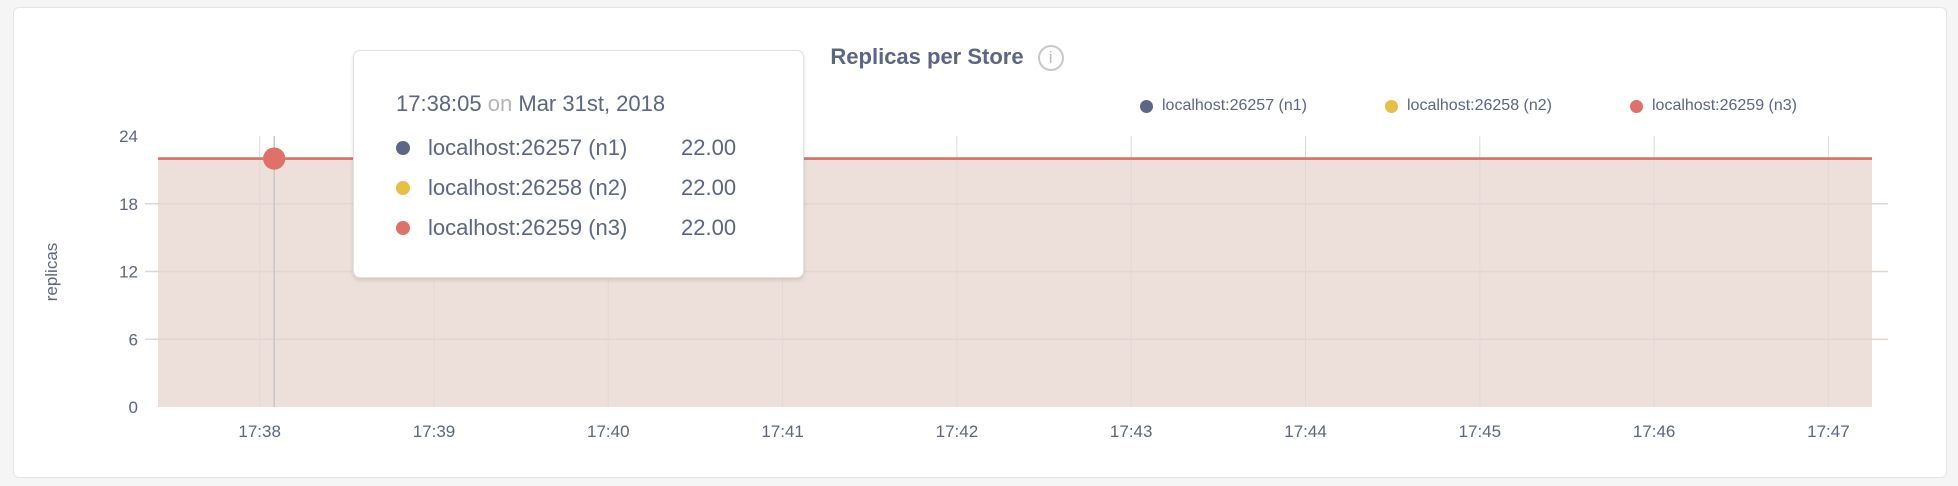 This screenshot has width=1958, height=486. Describe the element at coordinates (528, 227) in the screenshot. I see `tooltip-label: localhost:26259 (n3)` at that location.